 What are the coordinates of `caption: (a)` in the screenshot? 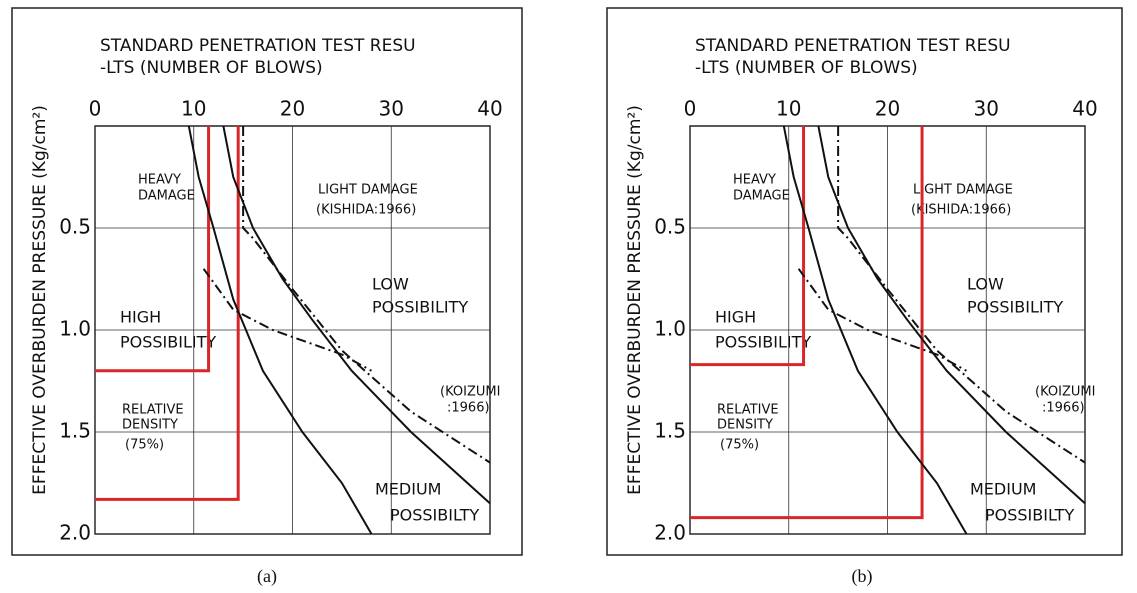 It's located at (267, 576).